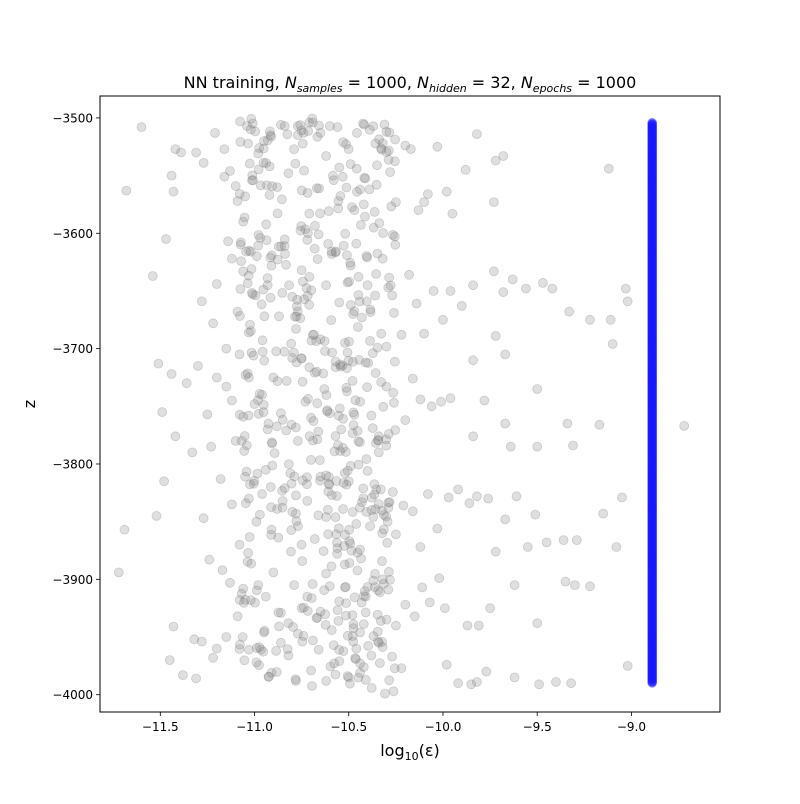  Describe the element at coordinates (72, 695) in the screenshot. I see `y-tick-label: −4000` at that location.